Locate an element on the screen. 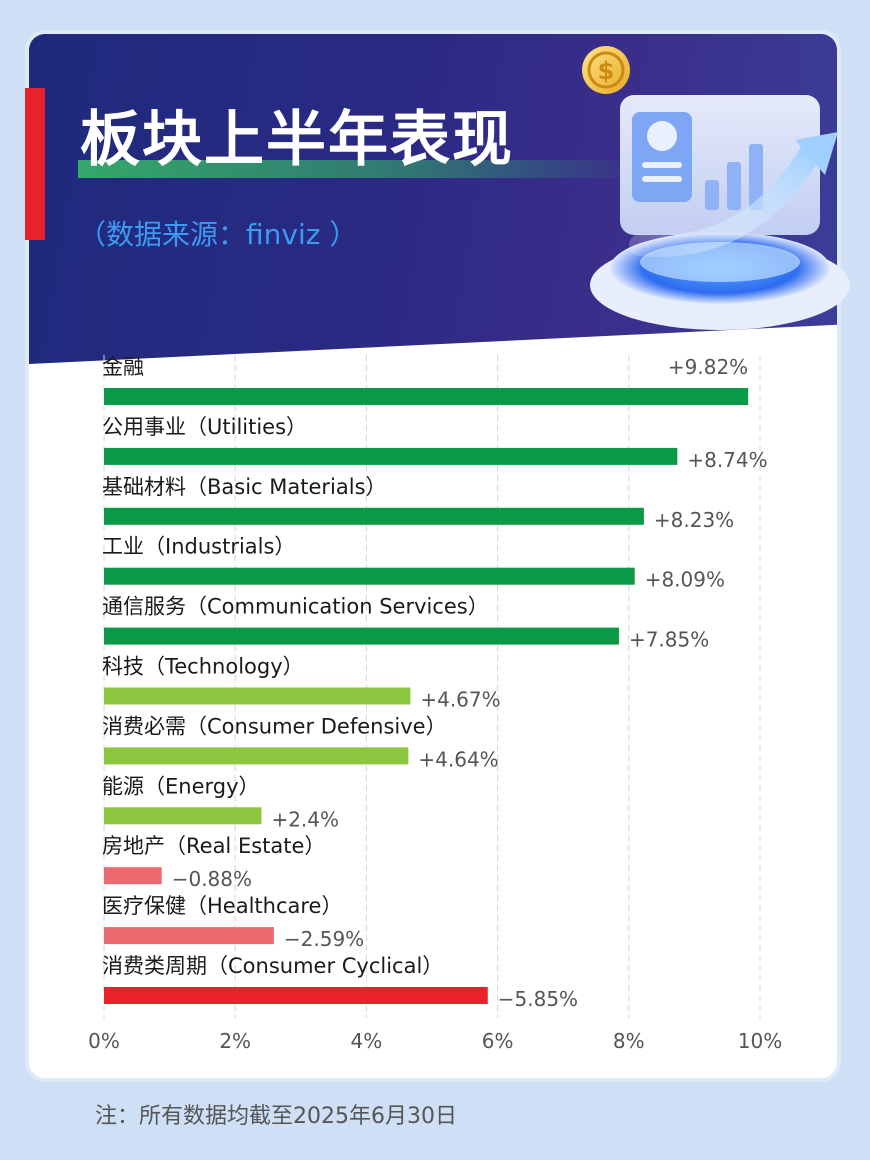 Image resolution: width=870 pixels, height=1160 pixels. x-tick-label: 8% is located at coordinates (629, 1041).